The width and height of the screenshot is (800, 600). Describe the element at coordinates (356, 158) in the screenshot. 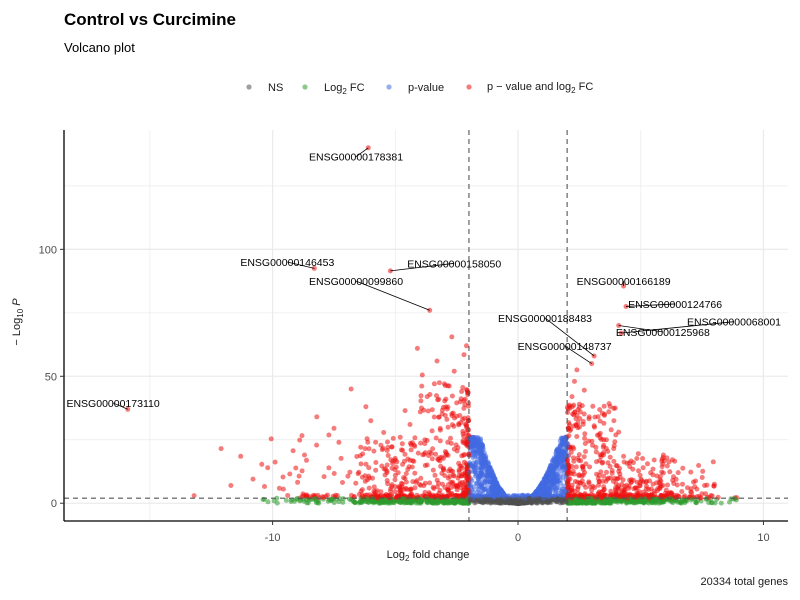

I see `gene-label: ENSG00000178381` at that location.